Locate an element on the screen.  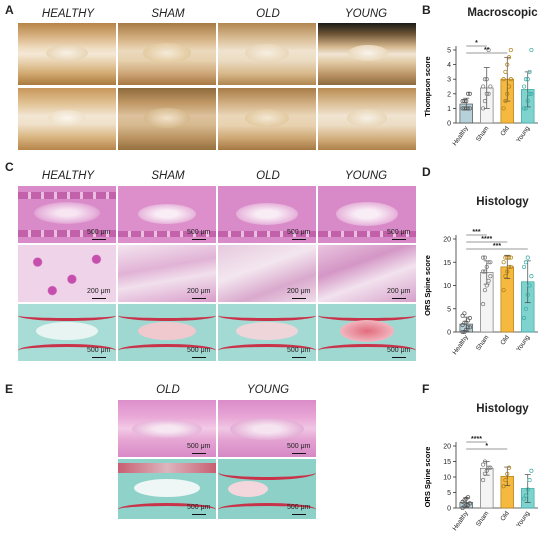
y-tick-label: 15 is located at coordinates (447, 462).